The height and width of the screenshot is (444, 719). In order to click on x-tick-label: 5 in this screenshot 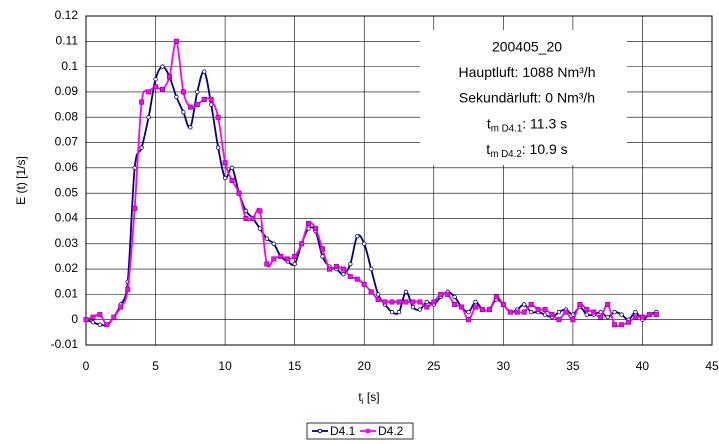, I will do `click(155, 366)`.